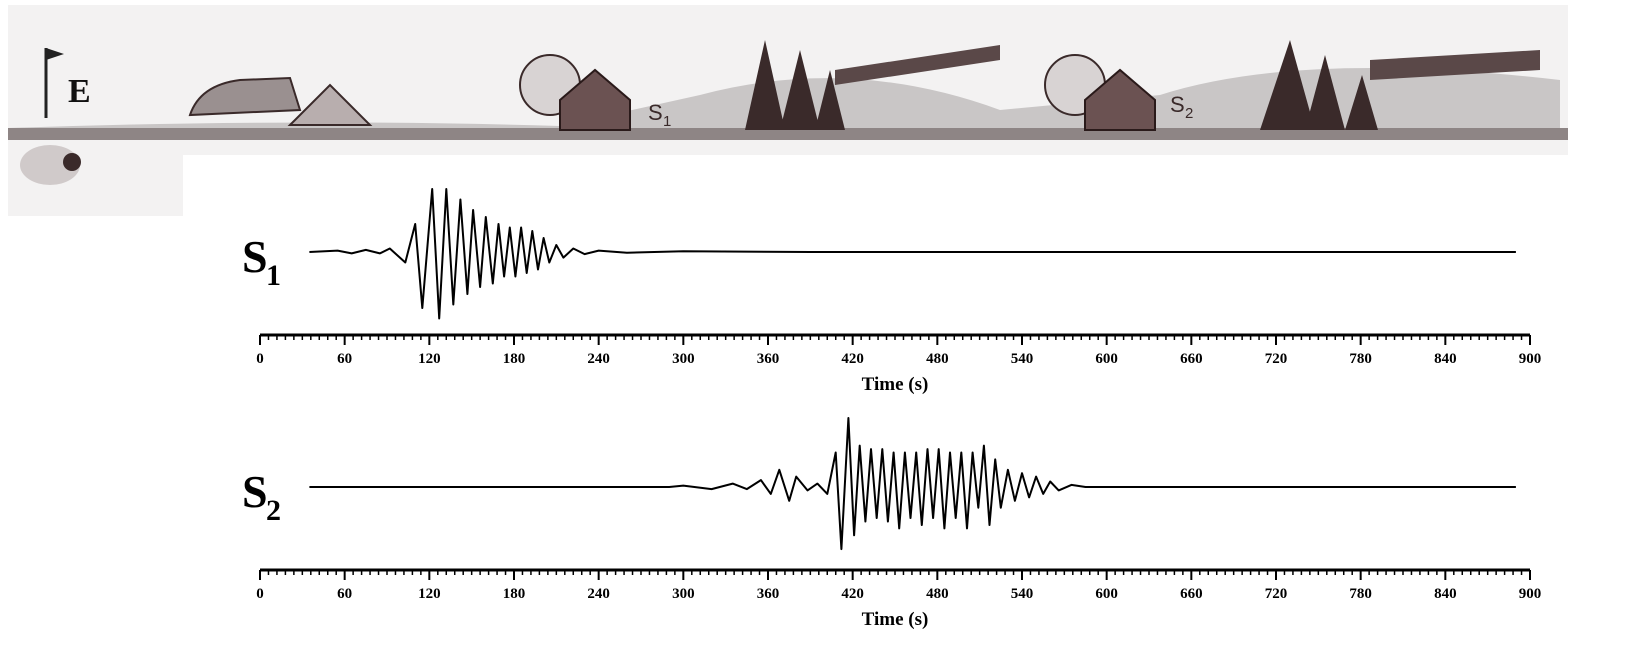  What do you see at coordinates (273, 510) in the screenshot?
I see `trace-label-subscript: 2` at bounding box center [273, 510].